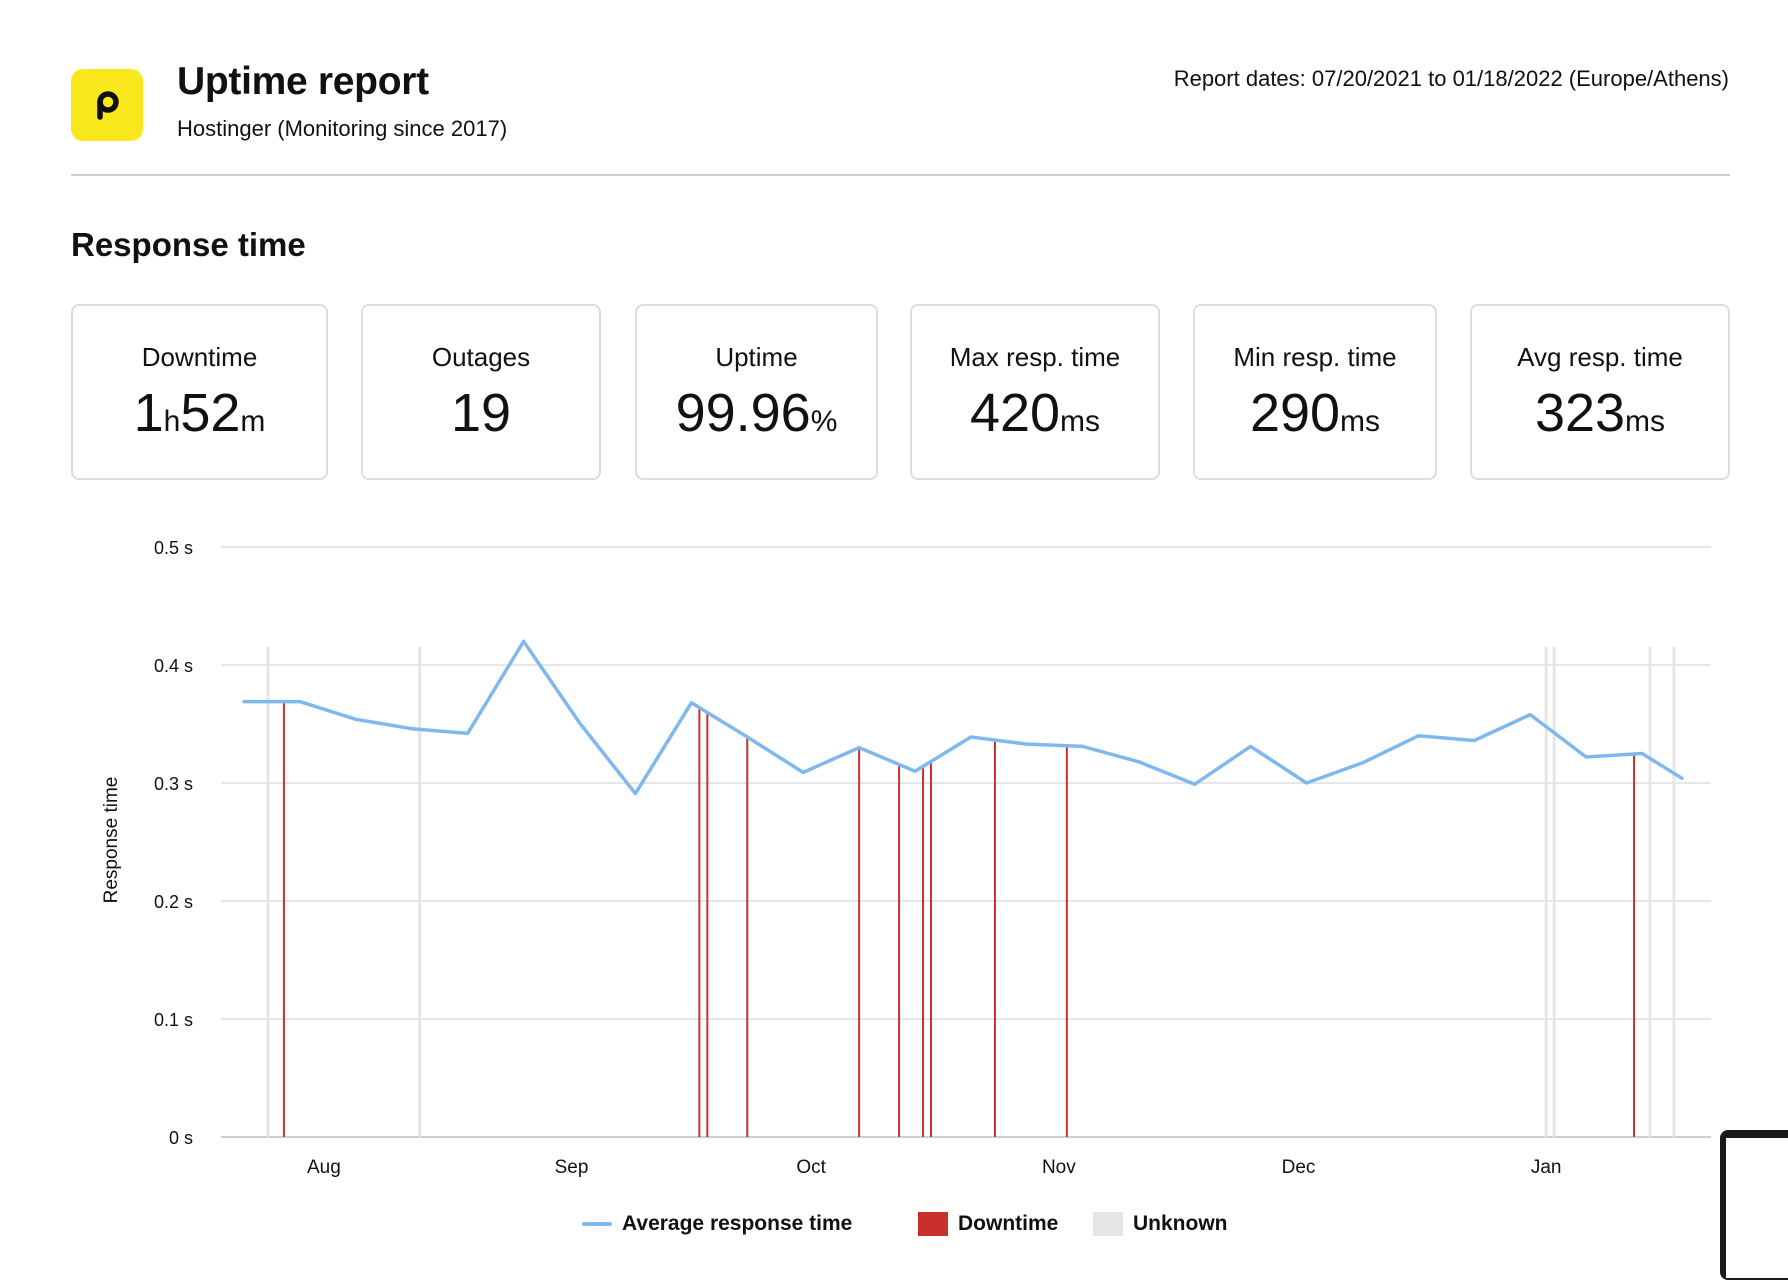 The height and width of the screenshot is (1280, 1788). I want to click on line-layer, so click(963, 717).